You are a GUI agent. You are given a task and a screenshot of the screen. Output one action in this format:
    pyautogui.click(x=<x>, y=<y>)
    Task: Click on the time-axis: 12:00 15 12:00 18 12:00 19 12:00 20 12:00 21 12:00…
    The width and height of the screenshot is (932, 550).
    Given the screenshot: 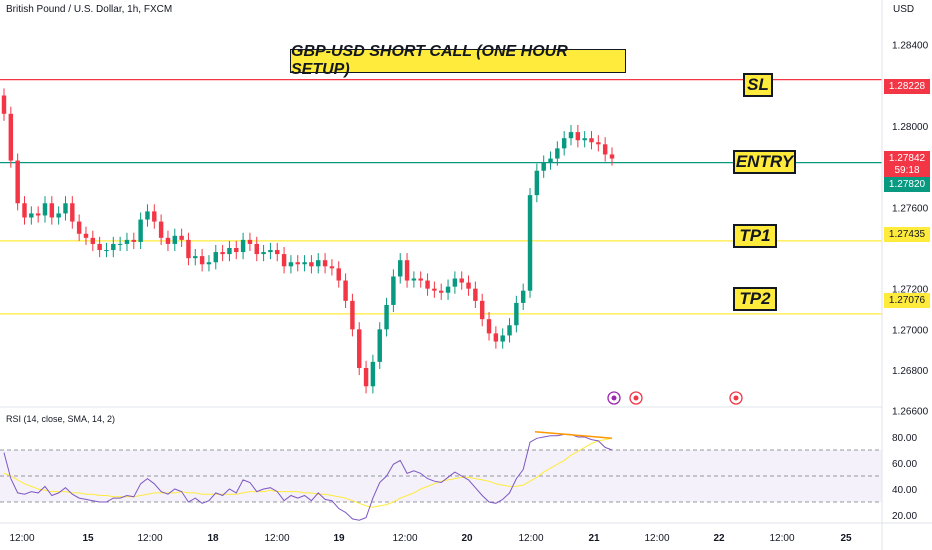 What is the action you would take?
    pyautogui.click(x=430, y=538)
    